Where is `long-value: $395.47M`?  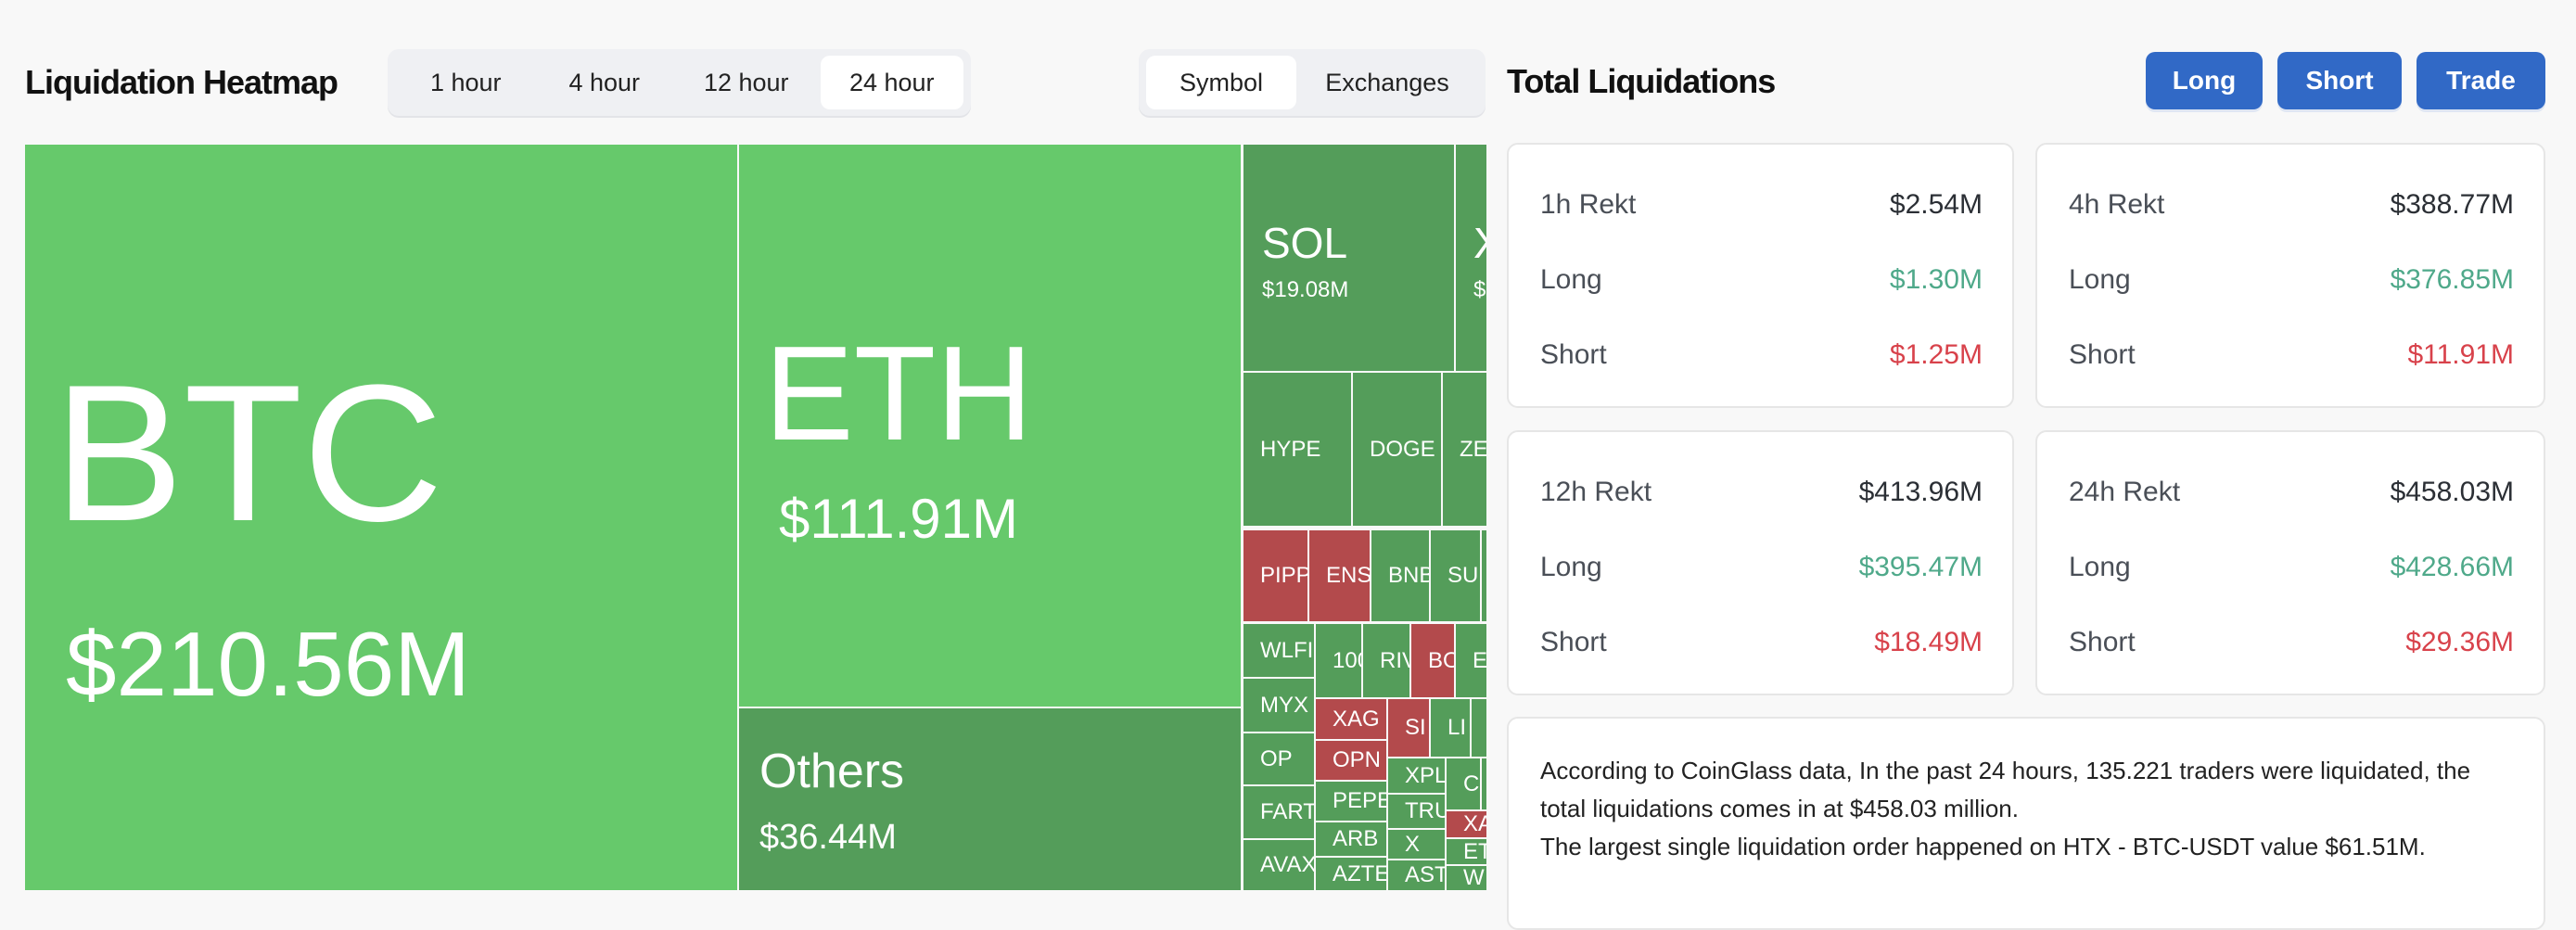 long-value: $395.47M is located at coordinates (1920, 567).